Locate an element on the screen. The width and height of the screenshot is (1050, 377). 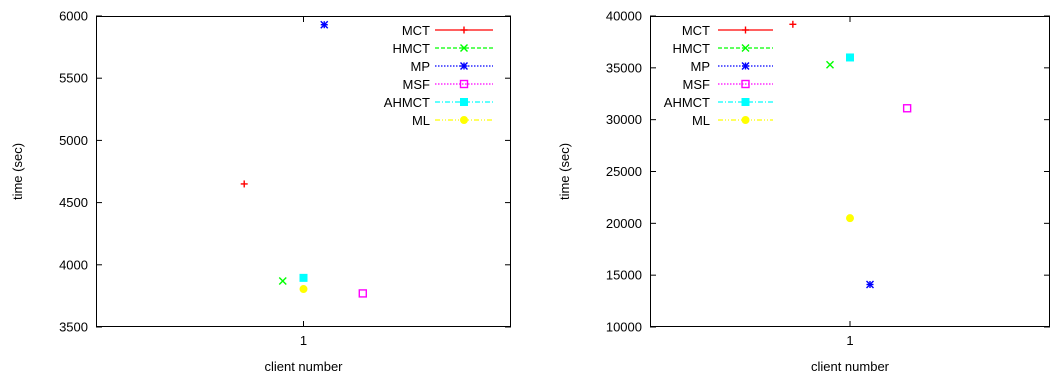
y-tick-label: 25000 is located at coordinates (624, 171).